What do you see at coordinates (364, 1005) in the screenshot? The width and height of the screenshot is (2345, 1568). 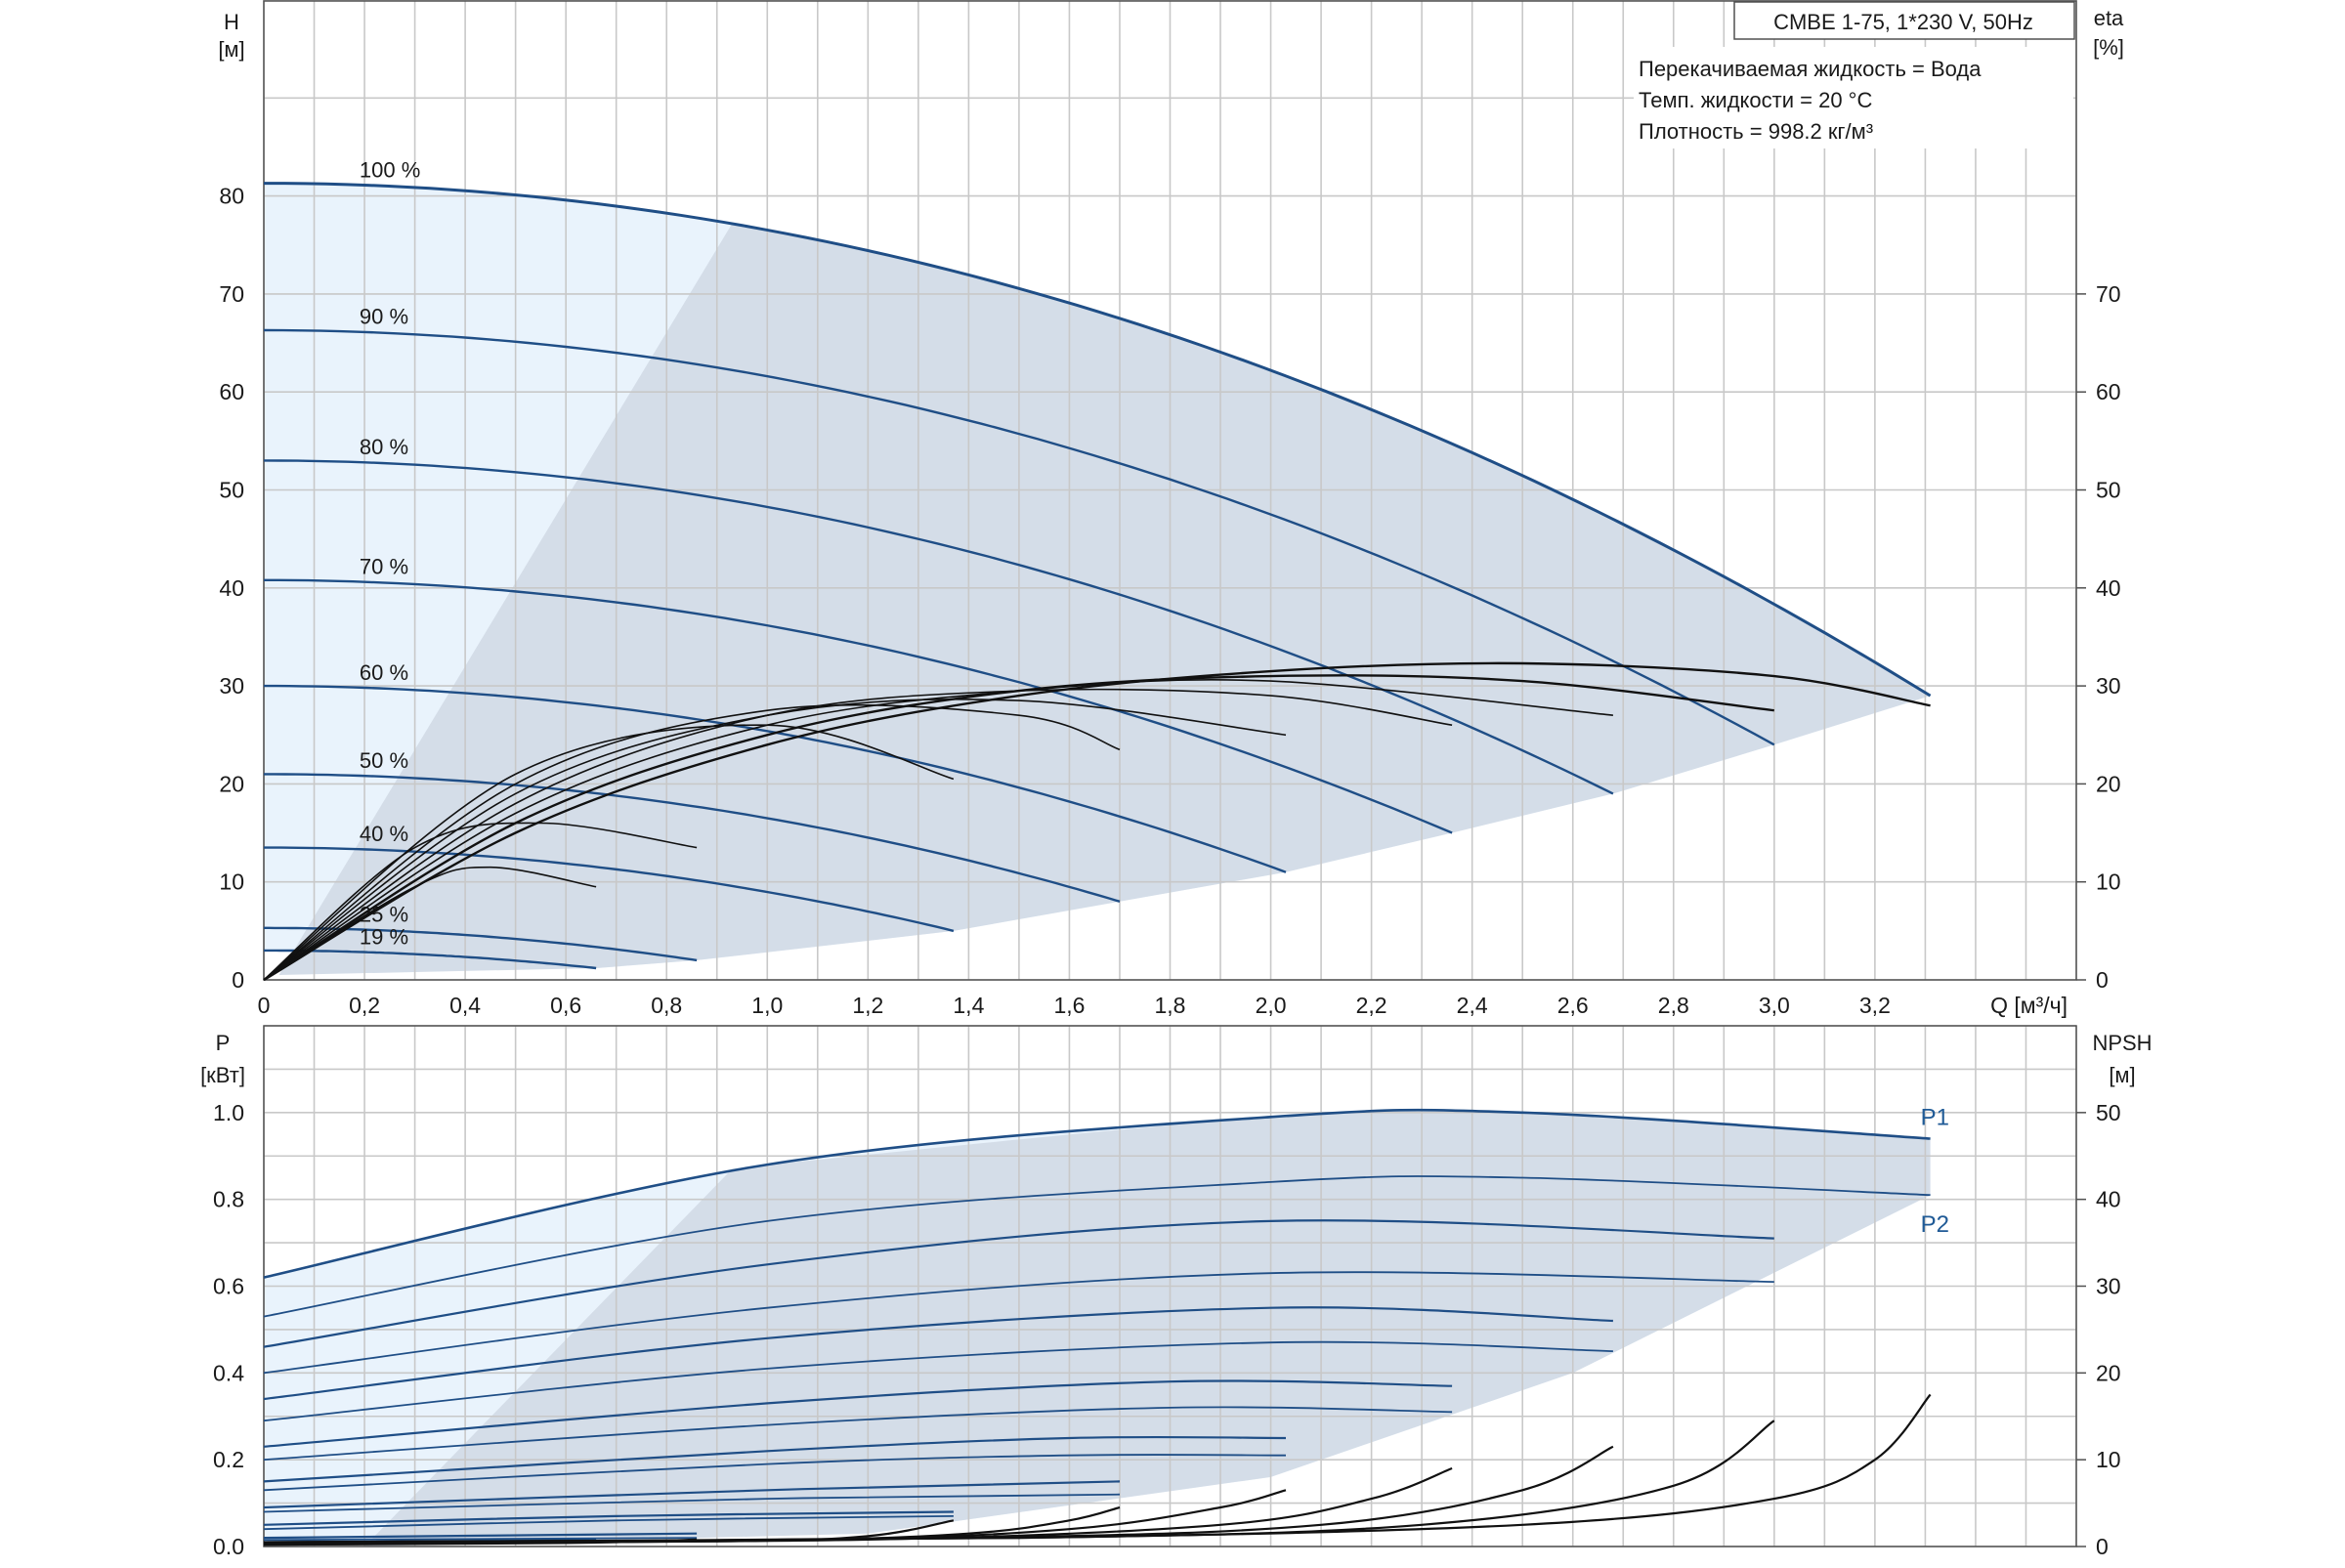 I see `x-tick-label: 0,2` at bounding box center [364, 1005].